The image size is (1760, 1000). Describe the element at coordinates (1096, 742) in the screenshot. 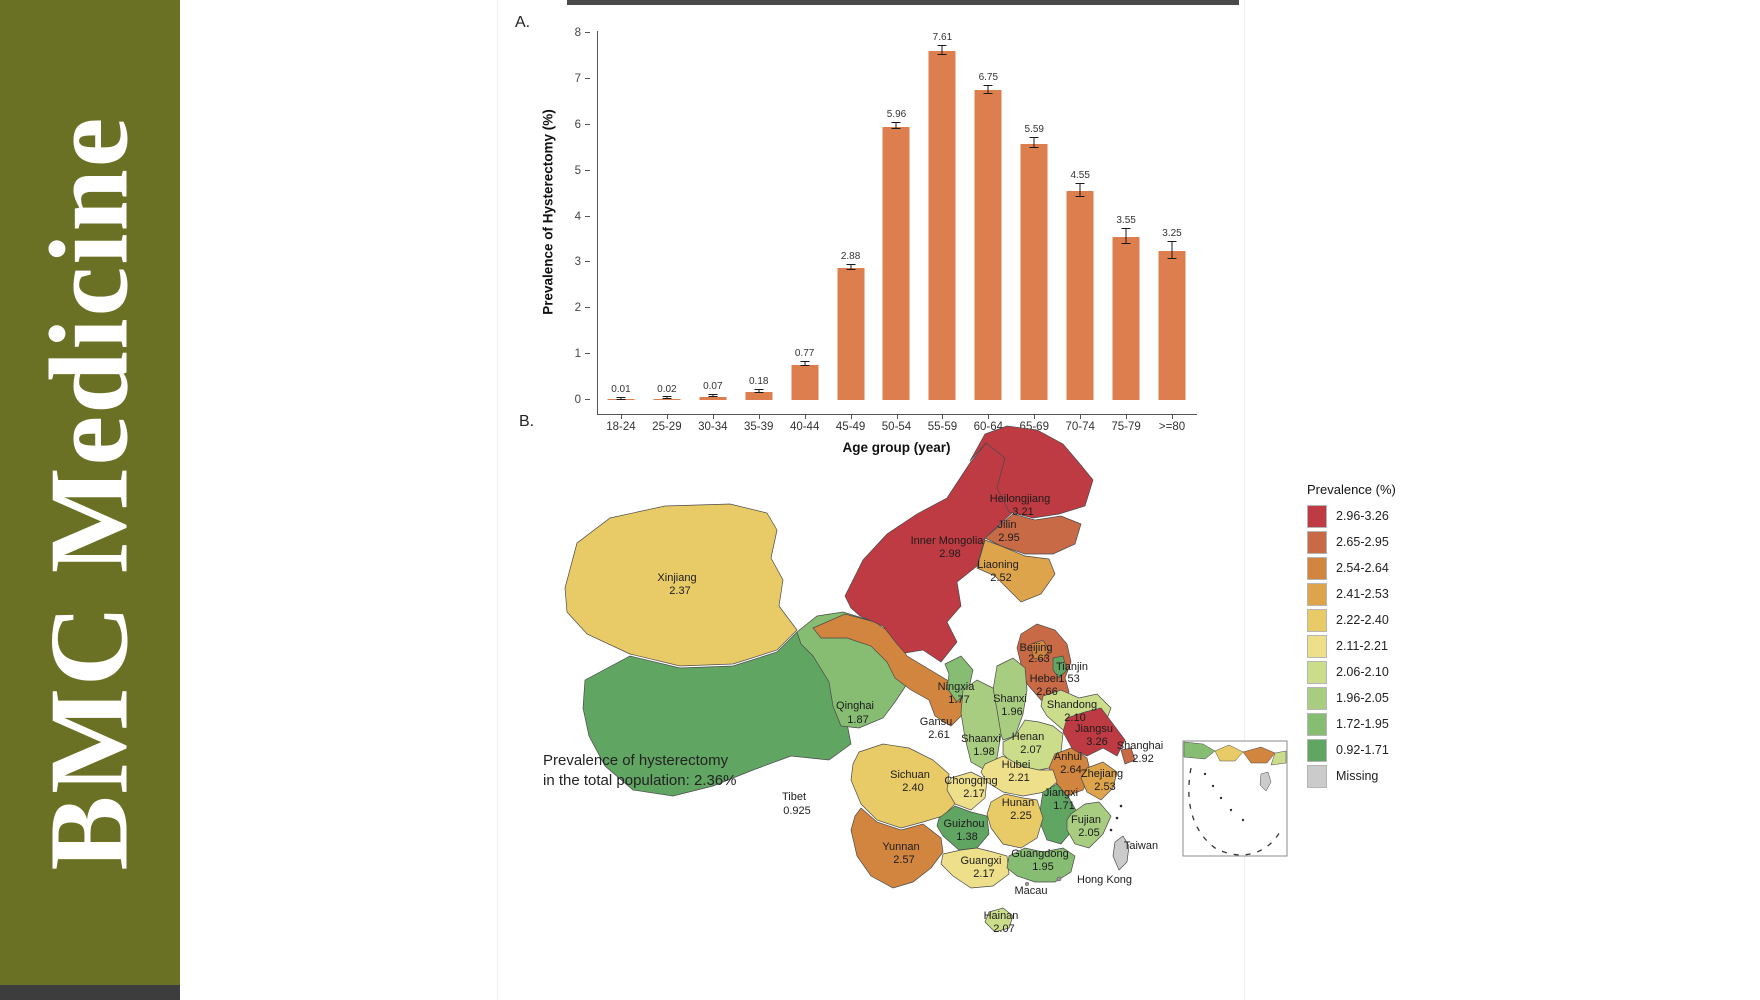

I see `value-jiangsu: 3.26` at that location.